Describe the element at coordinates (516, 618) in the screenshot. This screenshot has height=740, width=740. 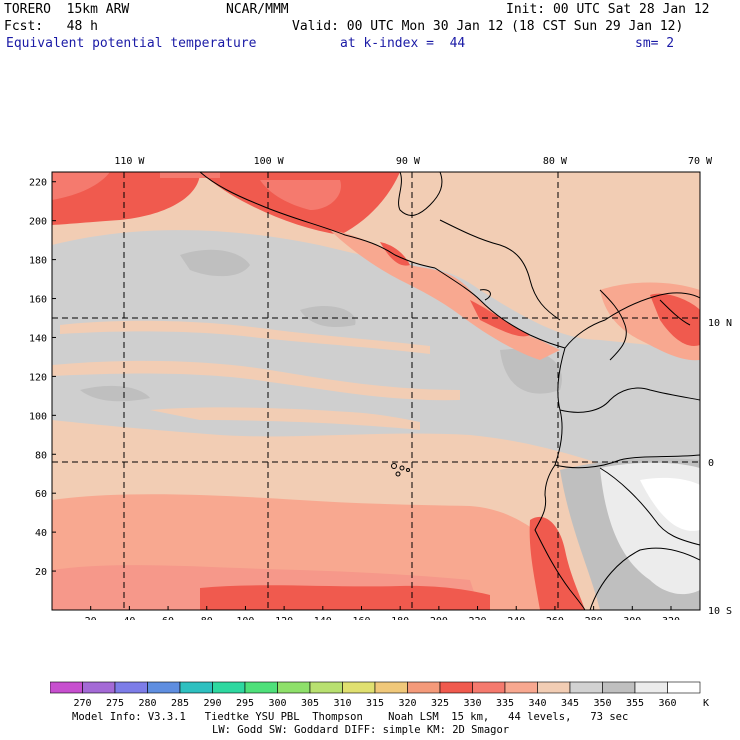
I see `x-tick-label: 240` at that location.